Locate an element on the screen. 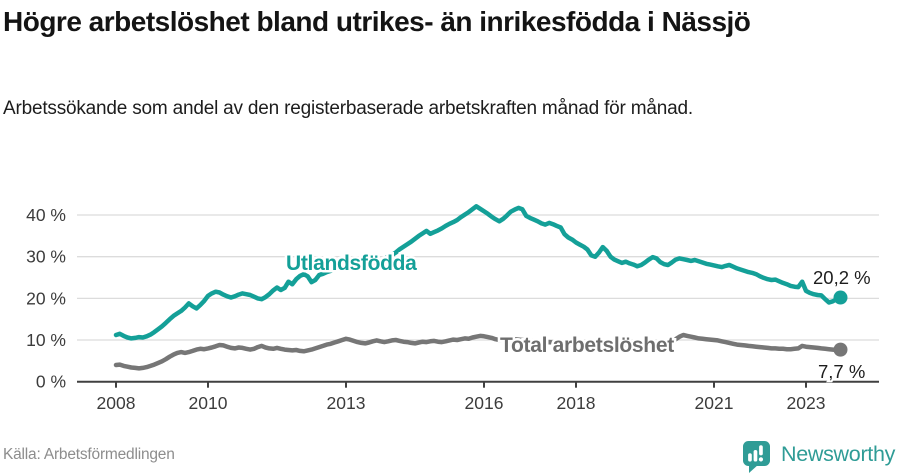 This screenshot has height=474, width=900. series-line-total is located at coordinates (478, 351).